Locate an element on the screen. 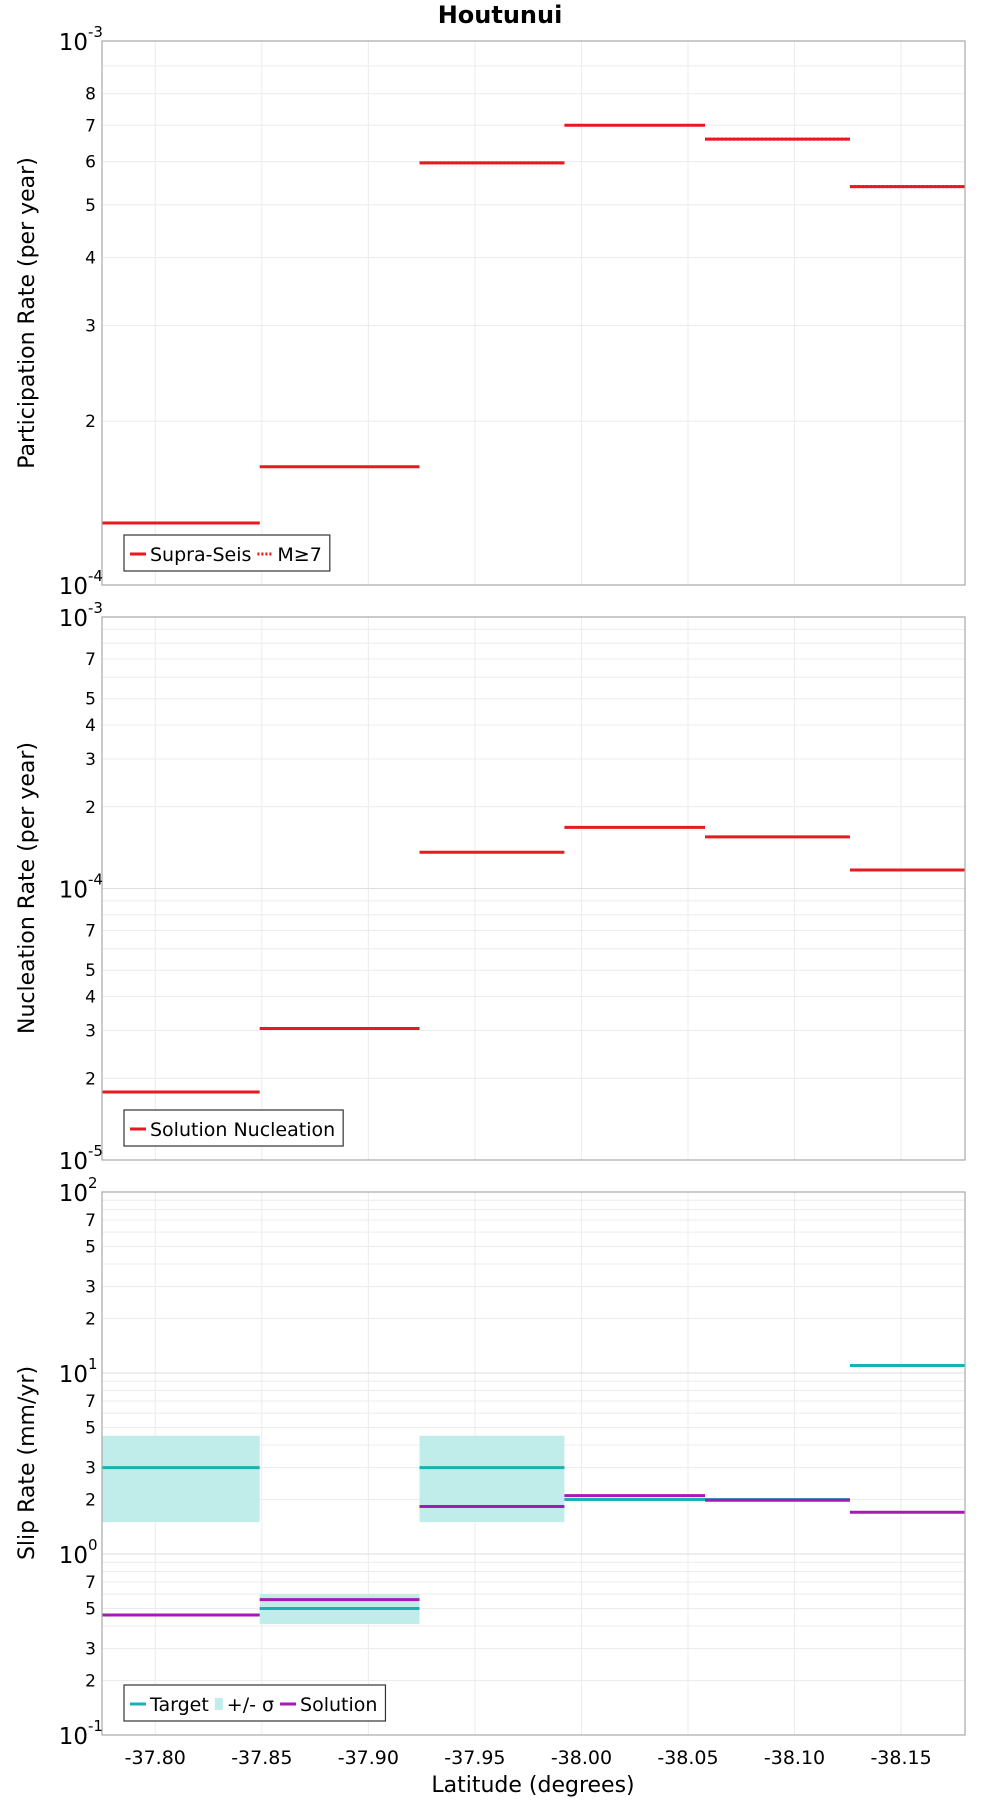 This screenshot has height=1800, width=1000. legend-entry: Solution is located at coordinates (328, 1705).